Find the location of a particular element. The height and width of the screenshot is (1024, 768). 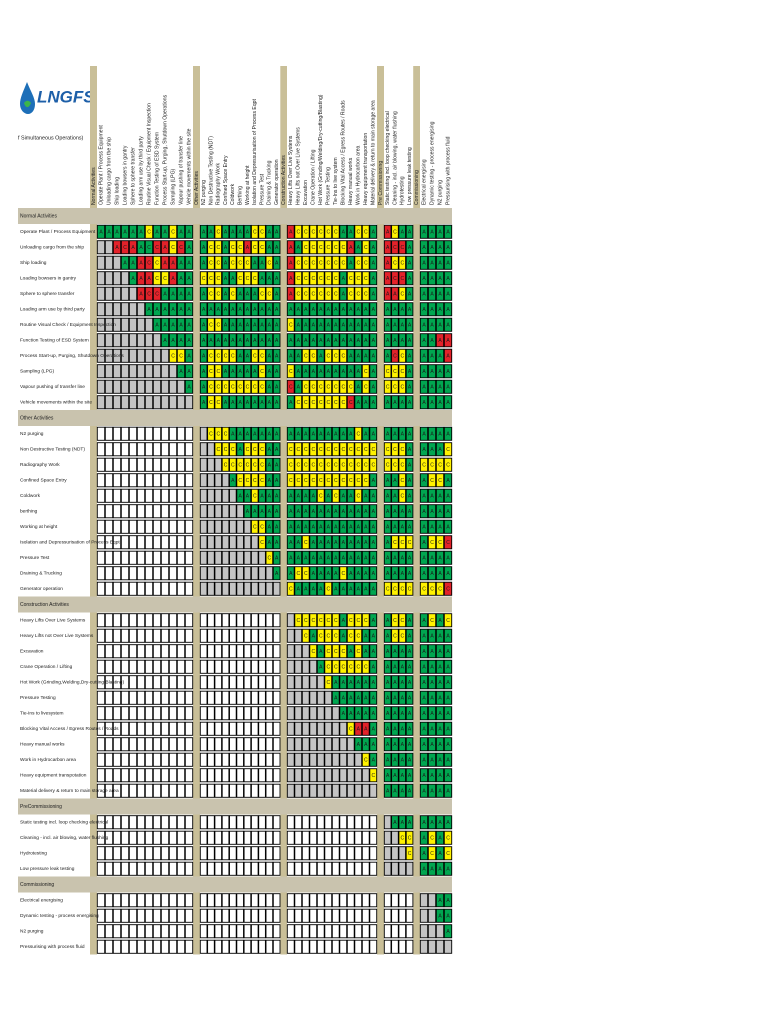

group-strip is located at coordinates (93, 510).